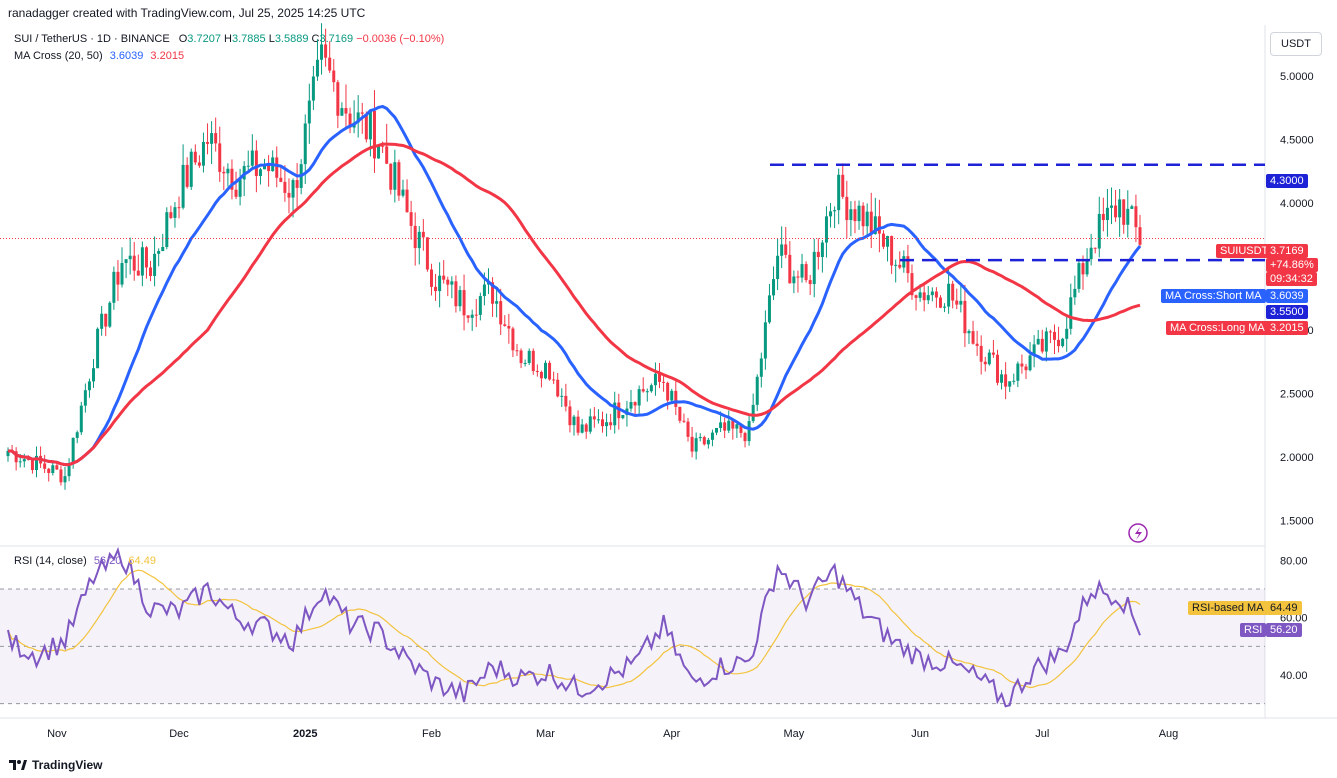 The image size is (1337, 778). I want to click on currency-button: USDT, so click(1296, 44).